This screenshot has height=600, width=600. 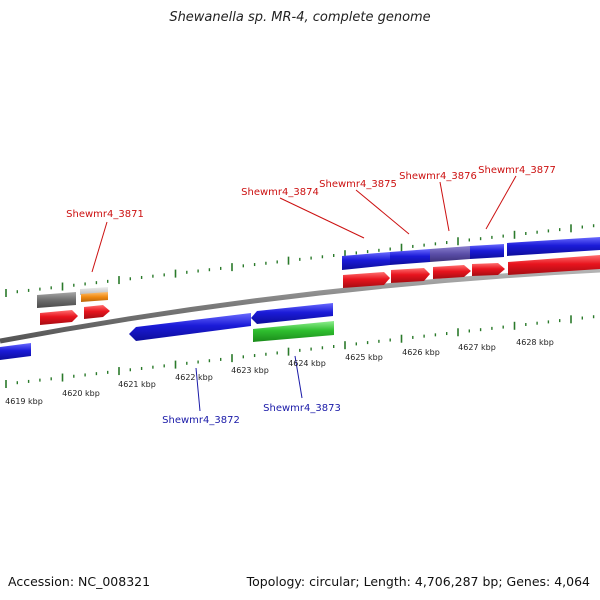 I want to click on gene-feature-orange, so click(x=94, y=297).